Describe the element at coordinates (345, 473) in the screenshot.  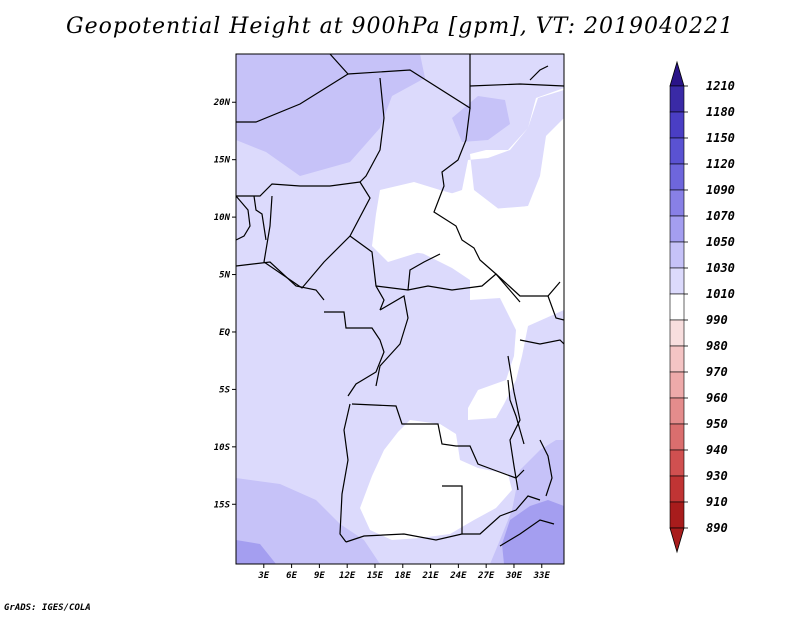
I see `border-angola-coast` at that location.